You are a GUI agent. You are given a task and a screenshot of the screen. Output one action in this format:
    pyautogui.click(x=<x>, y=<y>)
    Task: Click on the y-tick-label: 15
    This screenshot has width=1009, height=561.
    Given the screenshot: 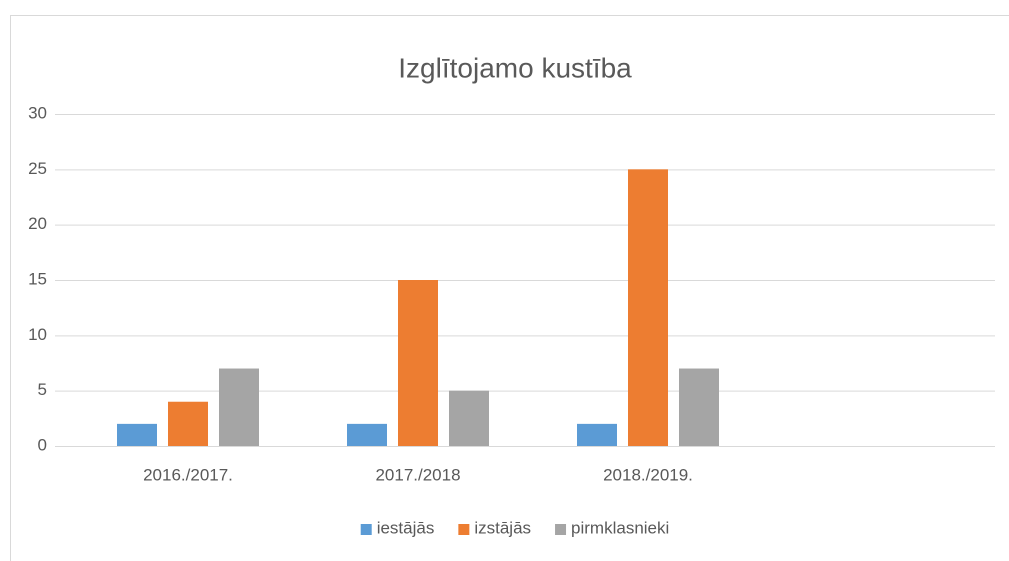 What is the action you would take?
    pyautogui.click(x=37, y=278)
    